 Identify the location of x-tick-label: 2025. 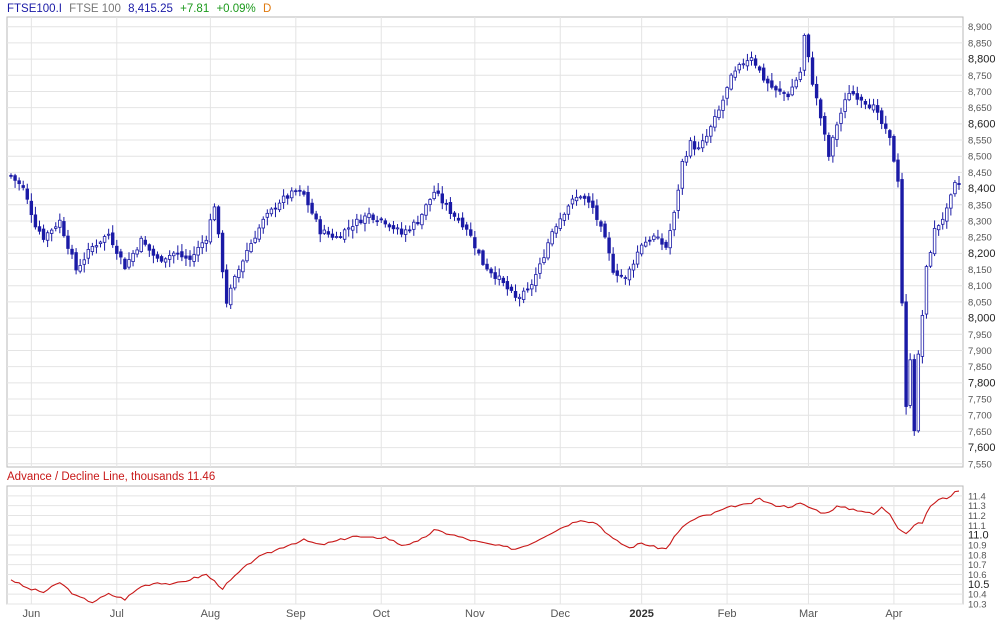
(641, 614).